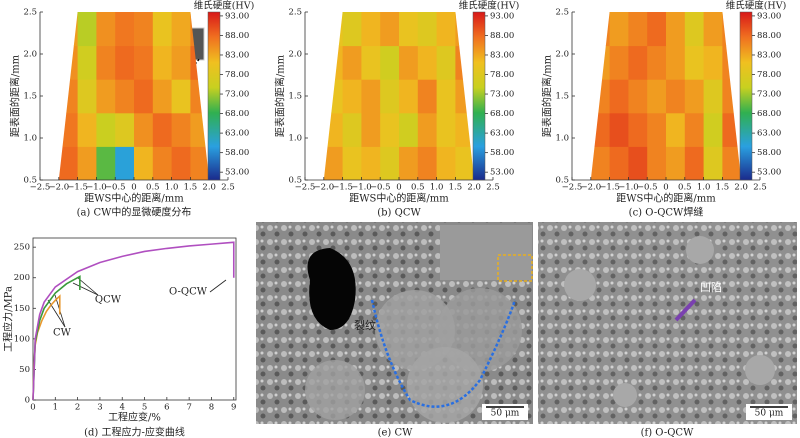 Image resolution: width=800 pixels, height=438 pixels. I want to click on line, so click(133, 321).